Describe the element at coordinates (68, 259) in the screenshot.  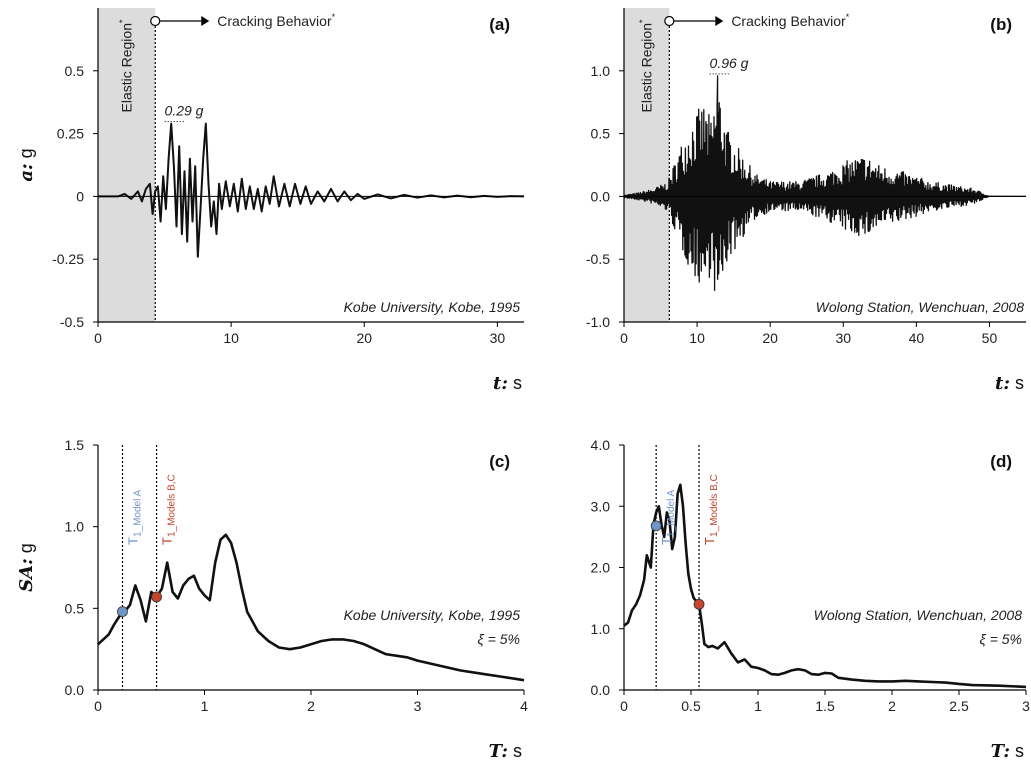
I see `y-tick-label: -0.25` at that location.